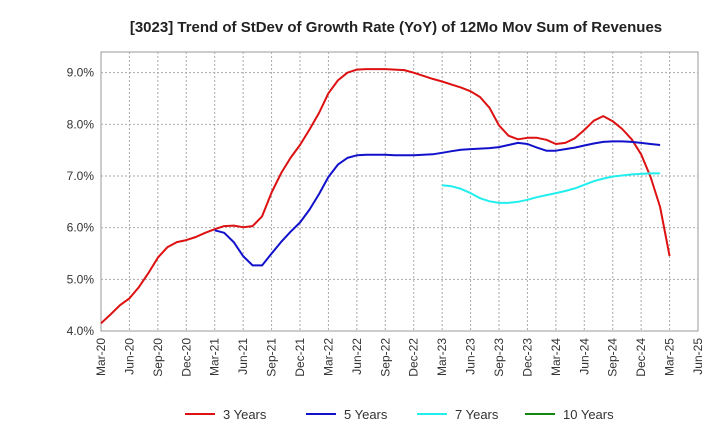  I want to click on x-tick-label: Dec-23, so click(527, 357).